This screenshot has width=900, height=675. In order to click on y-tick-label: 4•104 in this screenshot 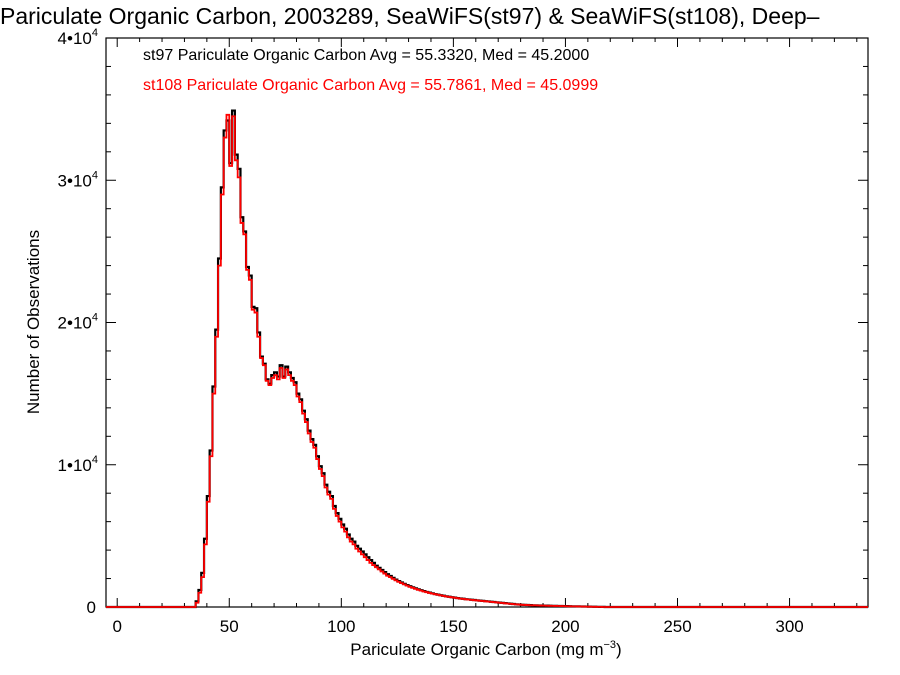, I will do `click(78, 37)`.